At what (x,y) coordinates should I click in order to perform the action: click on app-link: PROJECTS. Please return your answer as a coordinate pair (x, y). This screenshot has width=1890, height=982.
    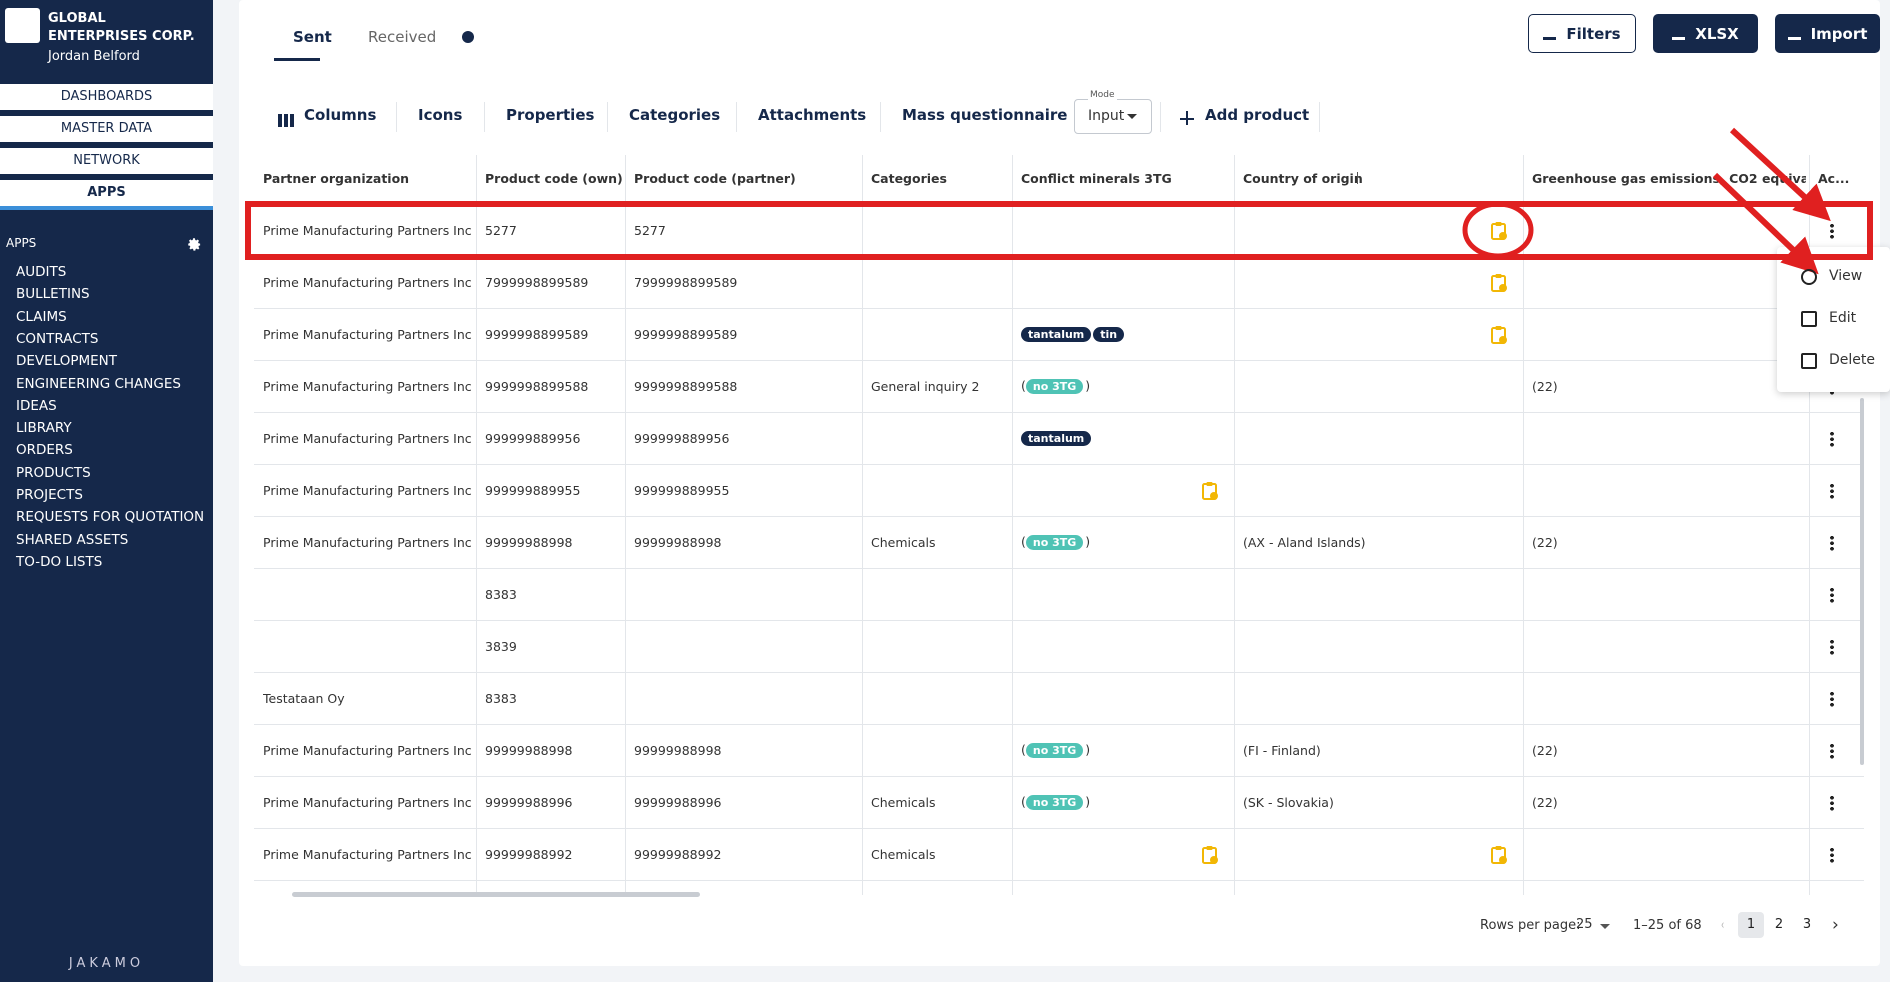
    Looking at the image, I should click on (49, 495).